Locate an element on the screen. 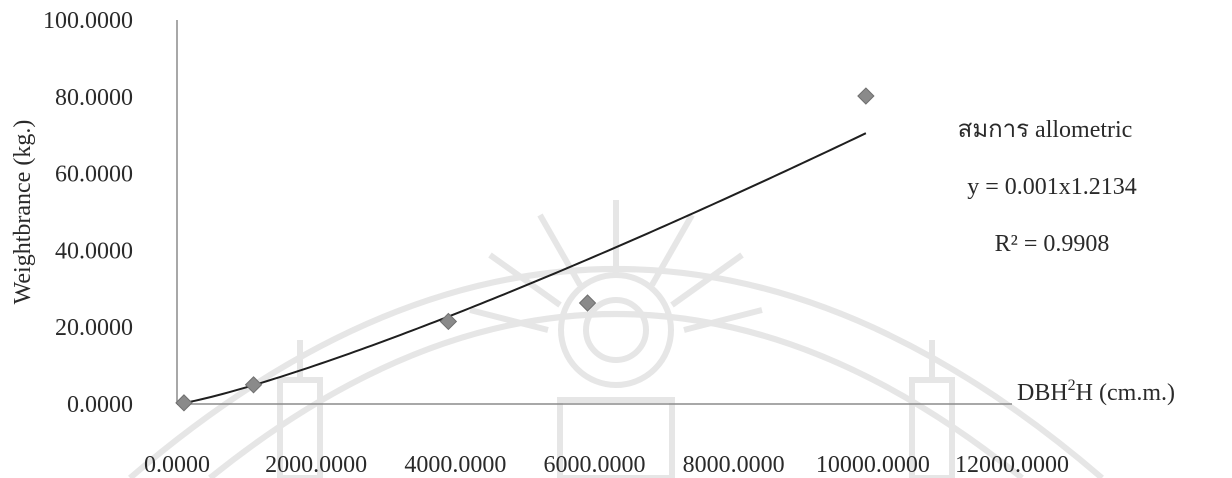  x-tick-label: 8000.0000 is located at coordinates (734, 465).